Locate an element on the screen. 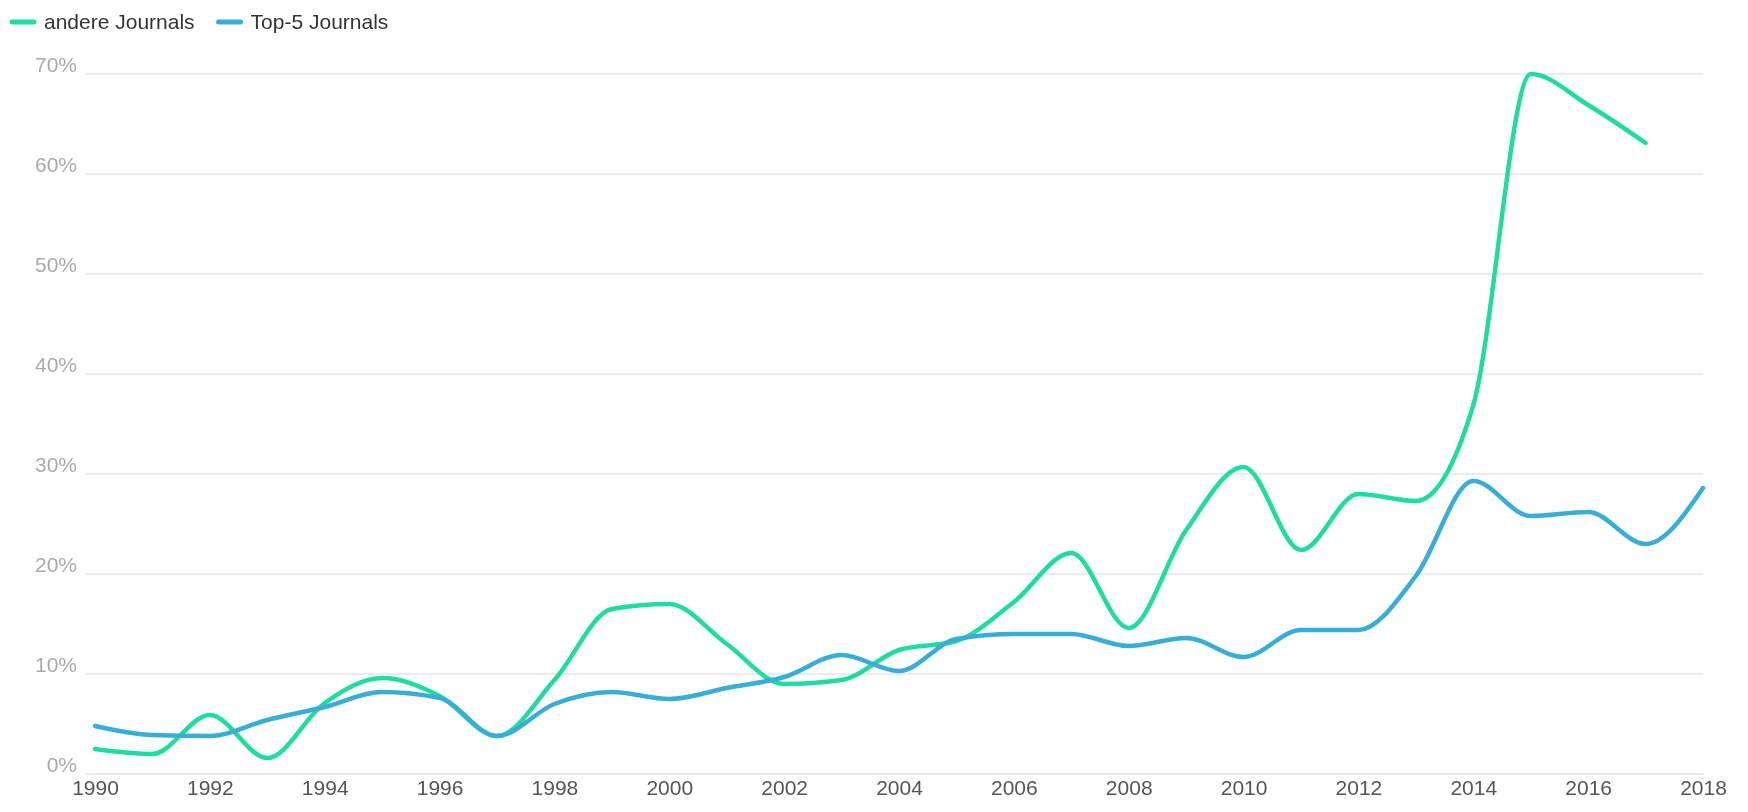  y-tick-label: 70% is located at coordinates (55, 65).